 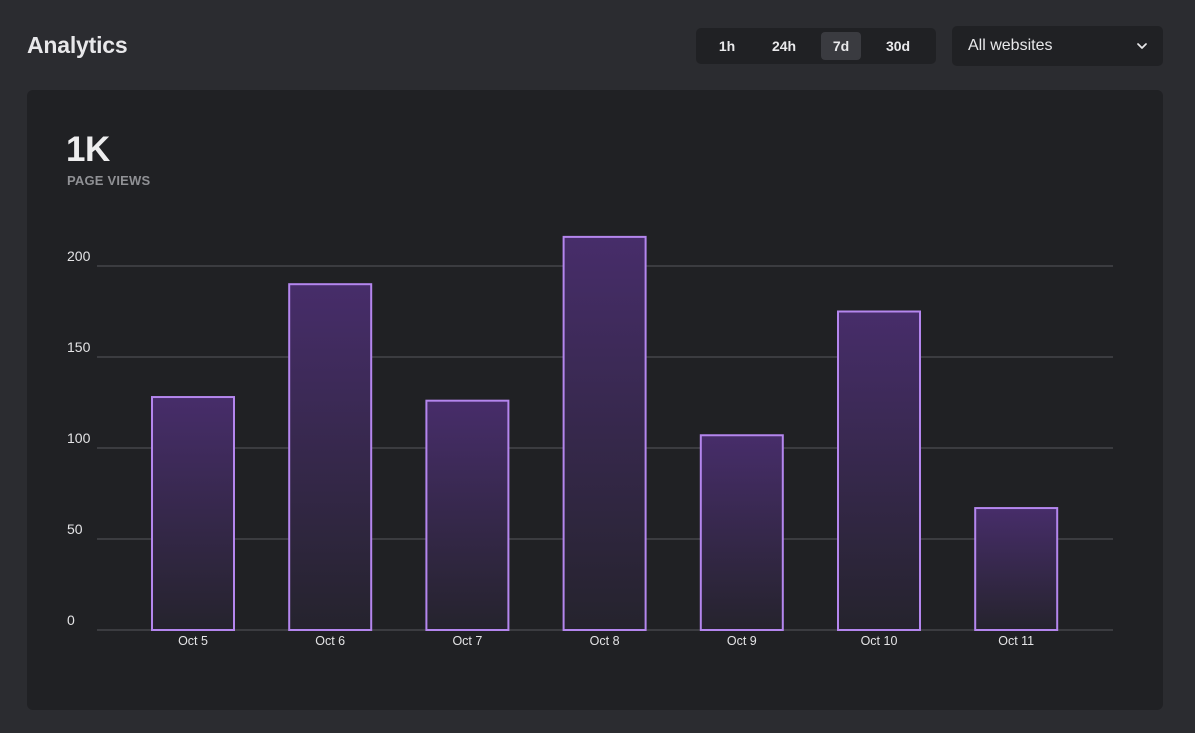 I want to click on range-button-30d: 30d, so click(x=898, y=46).